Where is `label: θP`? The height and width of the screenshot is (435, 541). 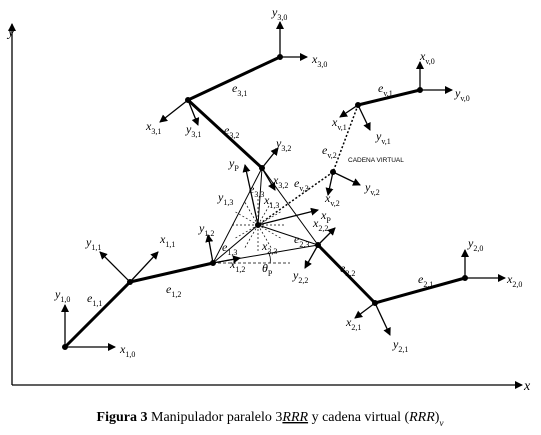
label: θP is located at coordinates (267, 269).